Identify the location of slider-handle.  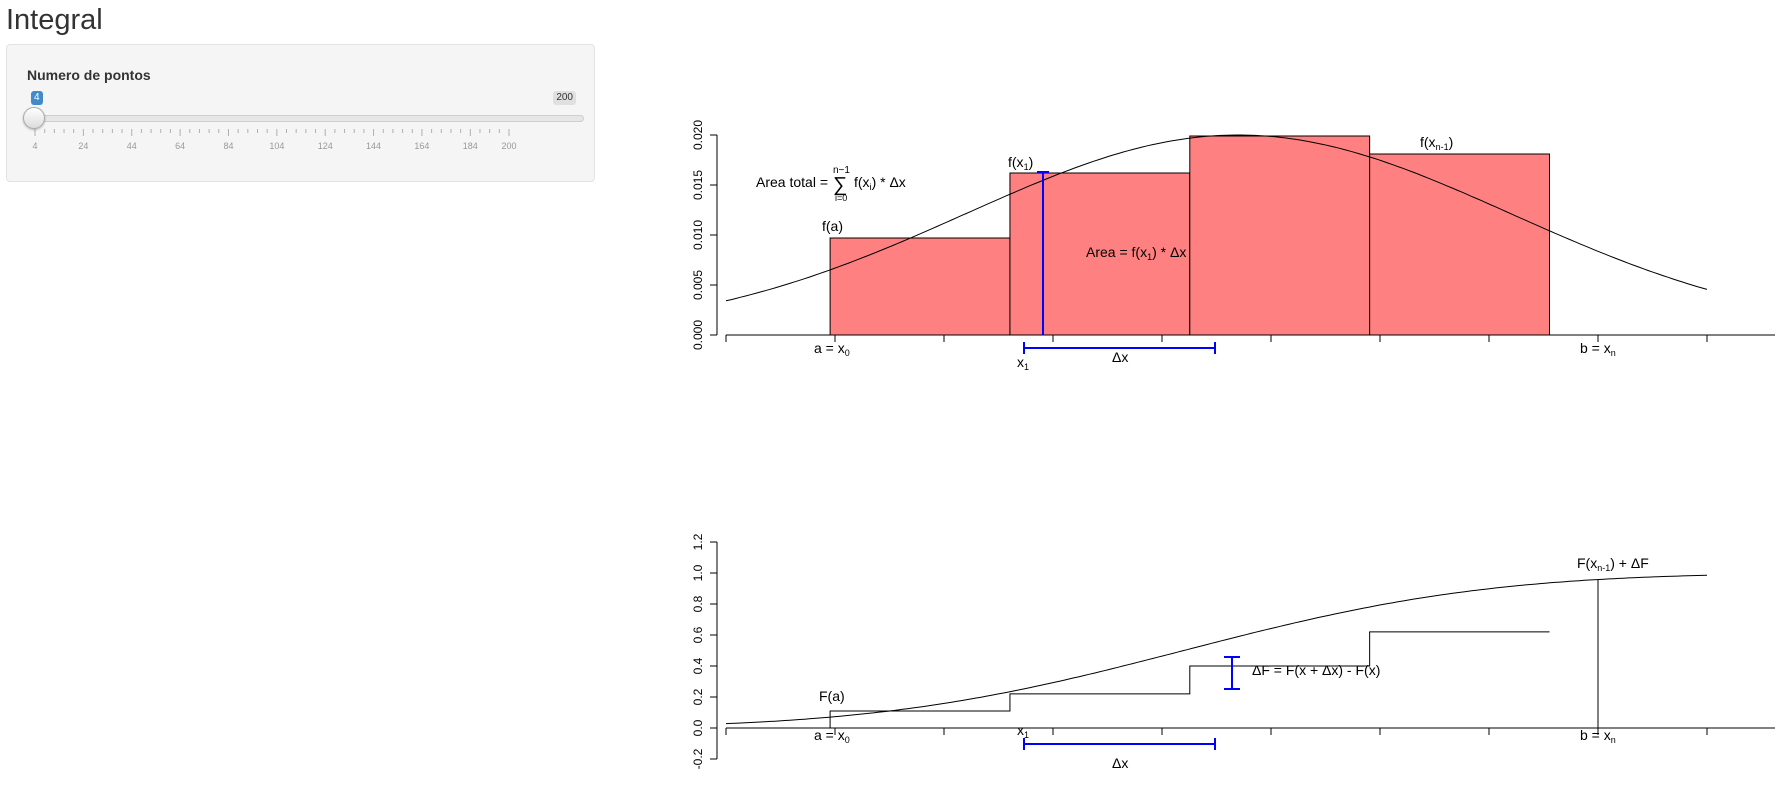
(34, 118).